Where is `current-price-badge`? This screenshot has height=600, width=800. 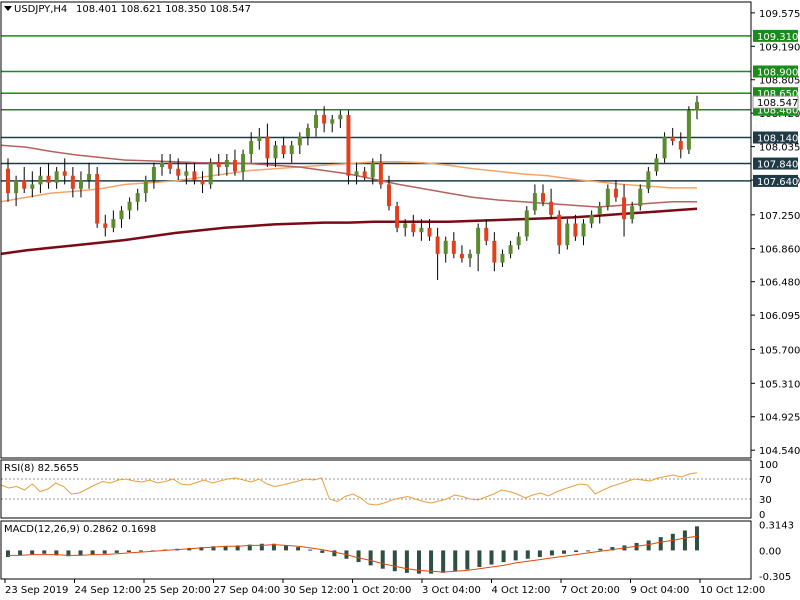
current-price-badge is located at coordinates (775, 102).